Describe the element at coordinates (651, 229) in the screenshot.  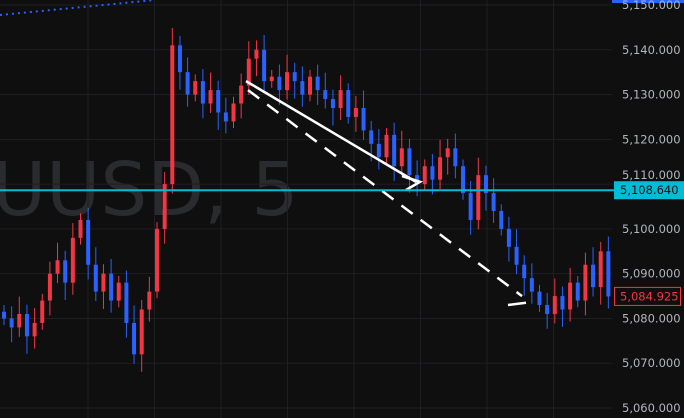
I see `price-tick-label: 5,100.000` at that location.